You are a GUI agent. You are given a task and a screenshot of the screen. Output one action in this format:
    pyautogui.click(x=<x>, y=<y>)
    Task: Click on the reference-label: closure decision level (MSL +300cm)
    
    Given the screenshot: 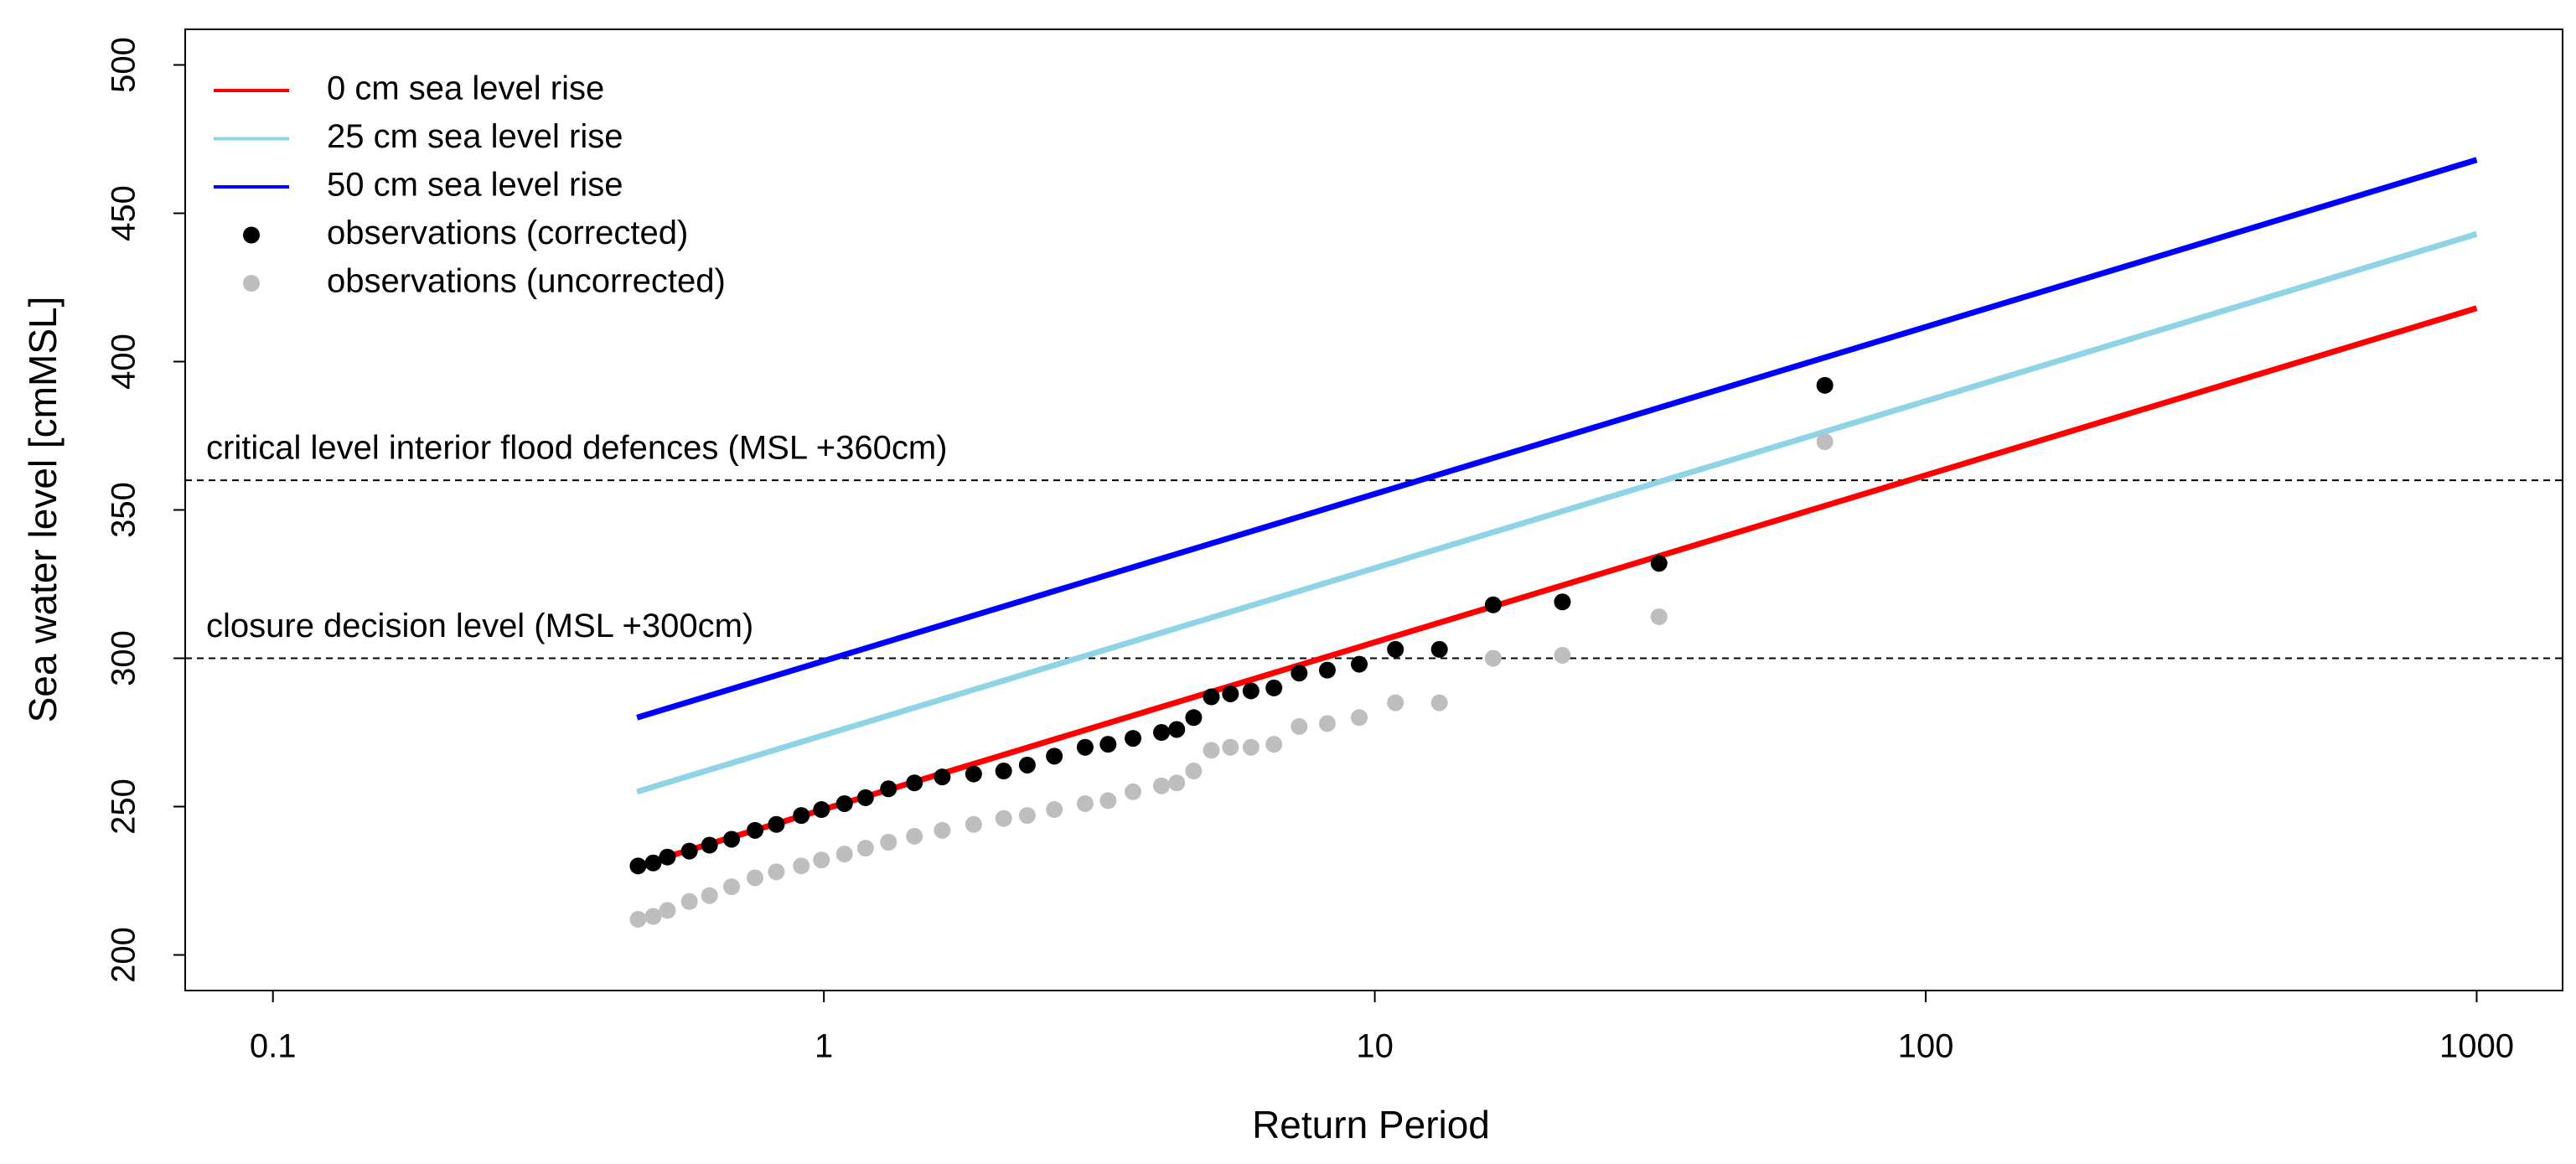 What is the action you would take?
    pyautogui.click(x=479, y=626)
    